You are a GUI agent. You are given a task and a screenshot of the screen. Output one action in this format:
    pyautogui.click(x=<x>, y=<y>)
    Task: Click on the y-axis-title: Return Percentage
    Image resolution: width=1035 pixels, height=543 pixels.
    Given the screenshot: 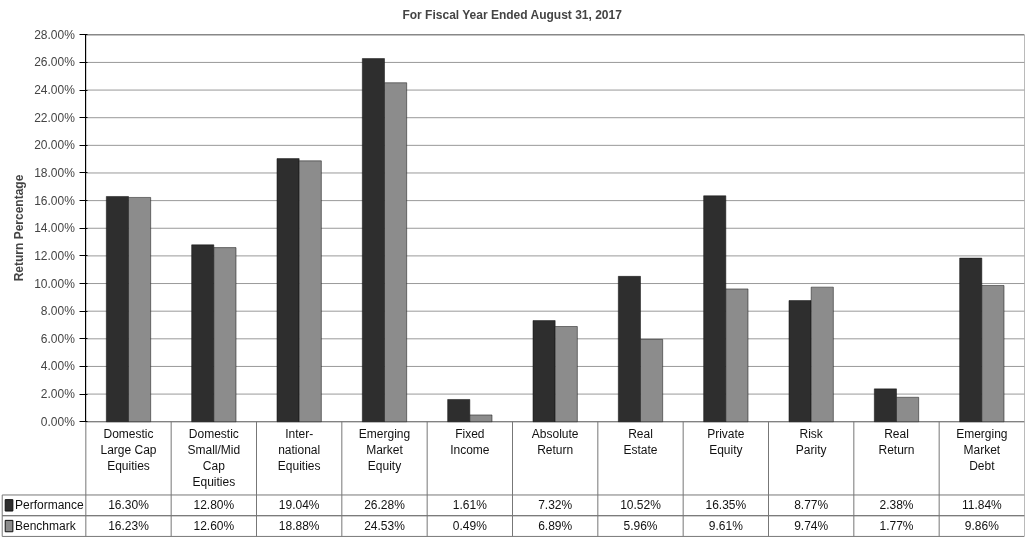 What is the action you would take?
    pyautogui.click(x=18, y=228)
    